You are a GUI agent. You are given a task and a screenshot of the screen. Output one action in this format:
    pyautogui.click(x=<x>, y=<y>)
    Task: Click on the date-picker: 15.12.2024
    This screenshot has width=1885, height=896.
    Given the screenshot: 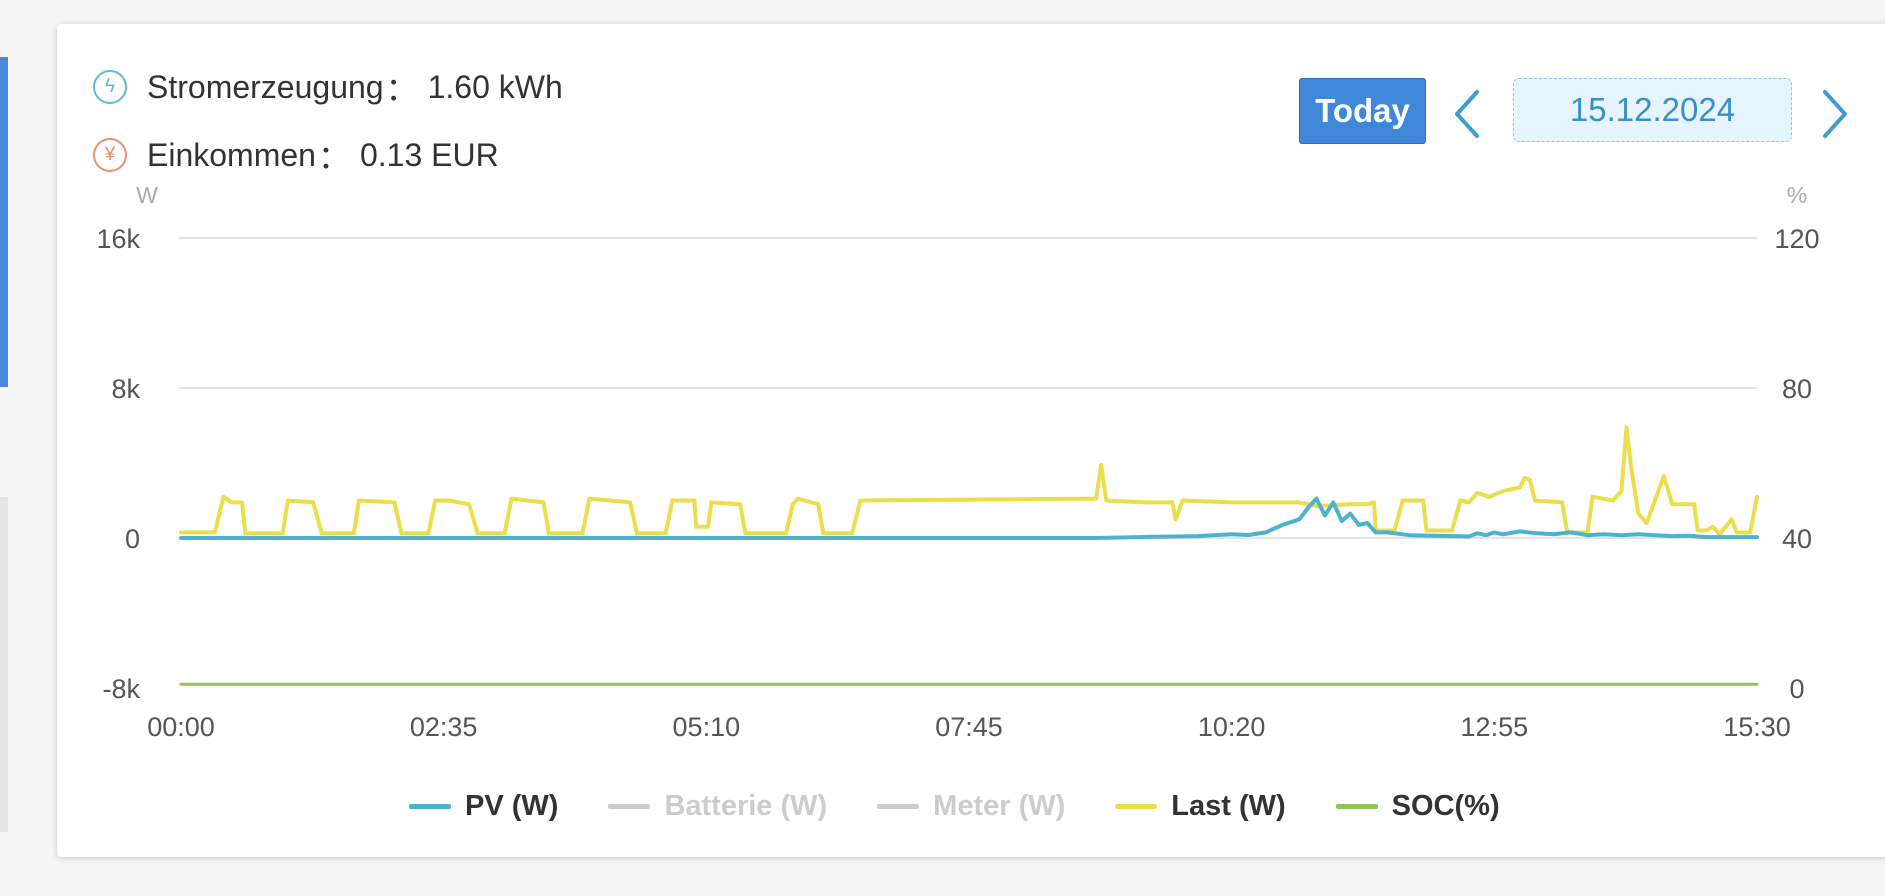 What is the action you would take?
    pyautogui.click(x=1652, y=110)
    